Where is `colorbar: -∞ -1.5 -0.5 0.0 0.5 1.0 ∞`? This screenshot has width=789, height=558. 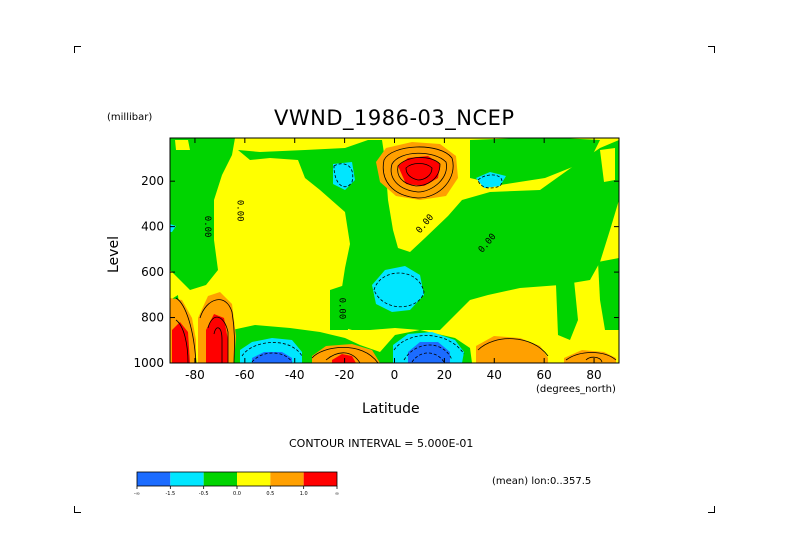
colorbar: -∞ -1.5 -0.5 0.0 0.5 1.0 ∞ is located at coordinates (236, 484).